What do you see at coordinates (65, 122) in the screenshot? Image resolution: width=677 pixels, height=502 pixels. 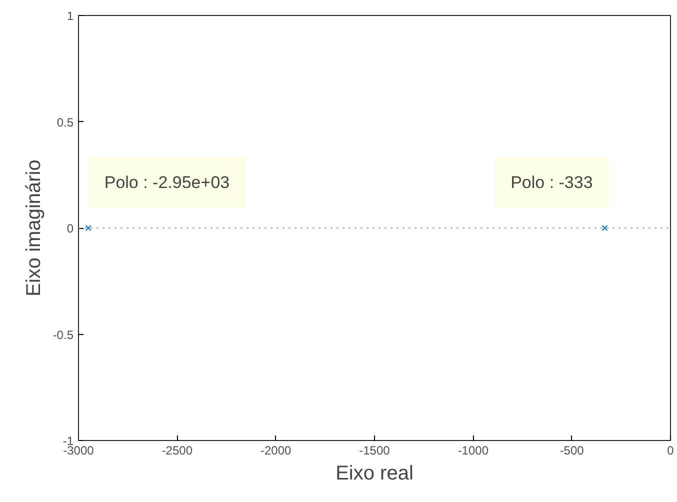 I see `y-tick-label: 0.5` at bounding box center [65, 122].